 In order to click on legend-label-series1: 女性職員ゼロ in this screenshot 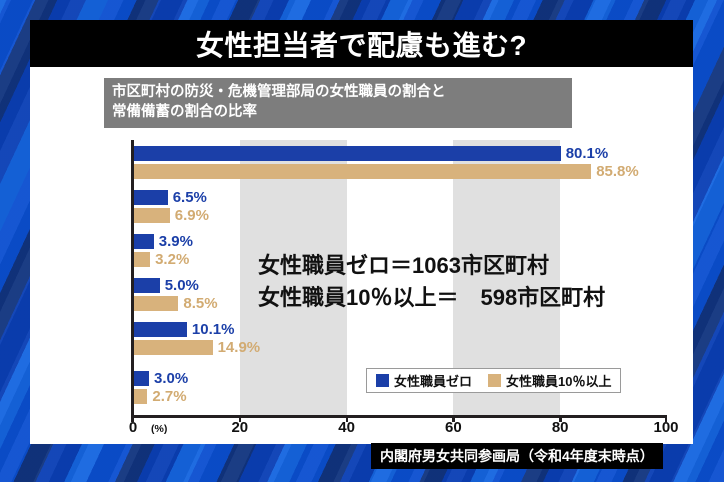, I will do `click(433, 381)`.